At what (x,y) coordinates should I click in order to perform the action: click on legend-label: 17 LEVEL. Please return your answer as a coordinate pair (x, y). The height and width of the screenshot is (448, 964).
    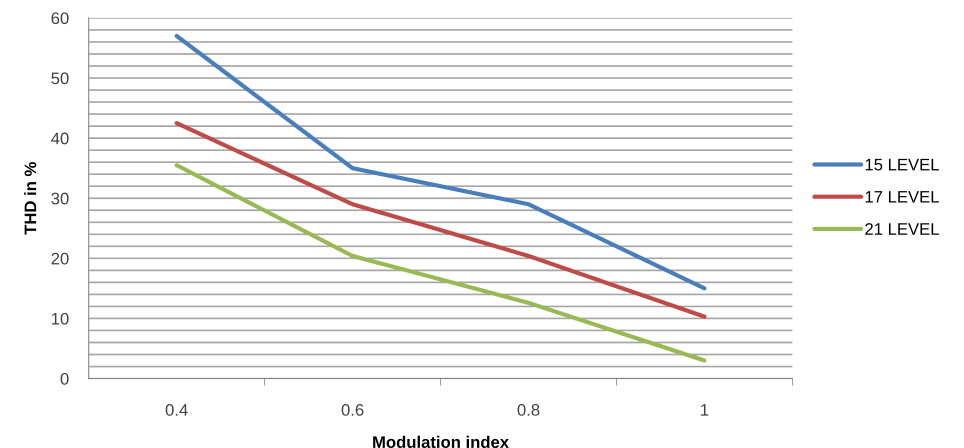
    Looking at the image, I should click on (902, 197).